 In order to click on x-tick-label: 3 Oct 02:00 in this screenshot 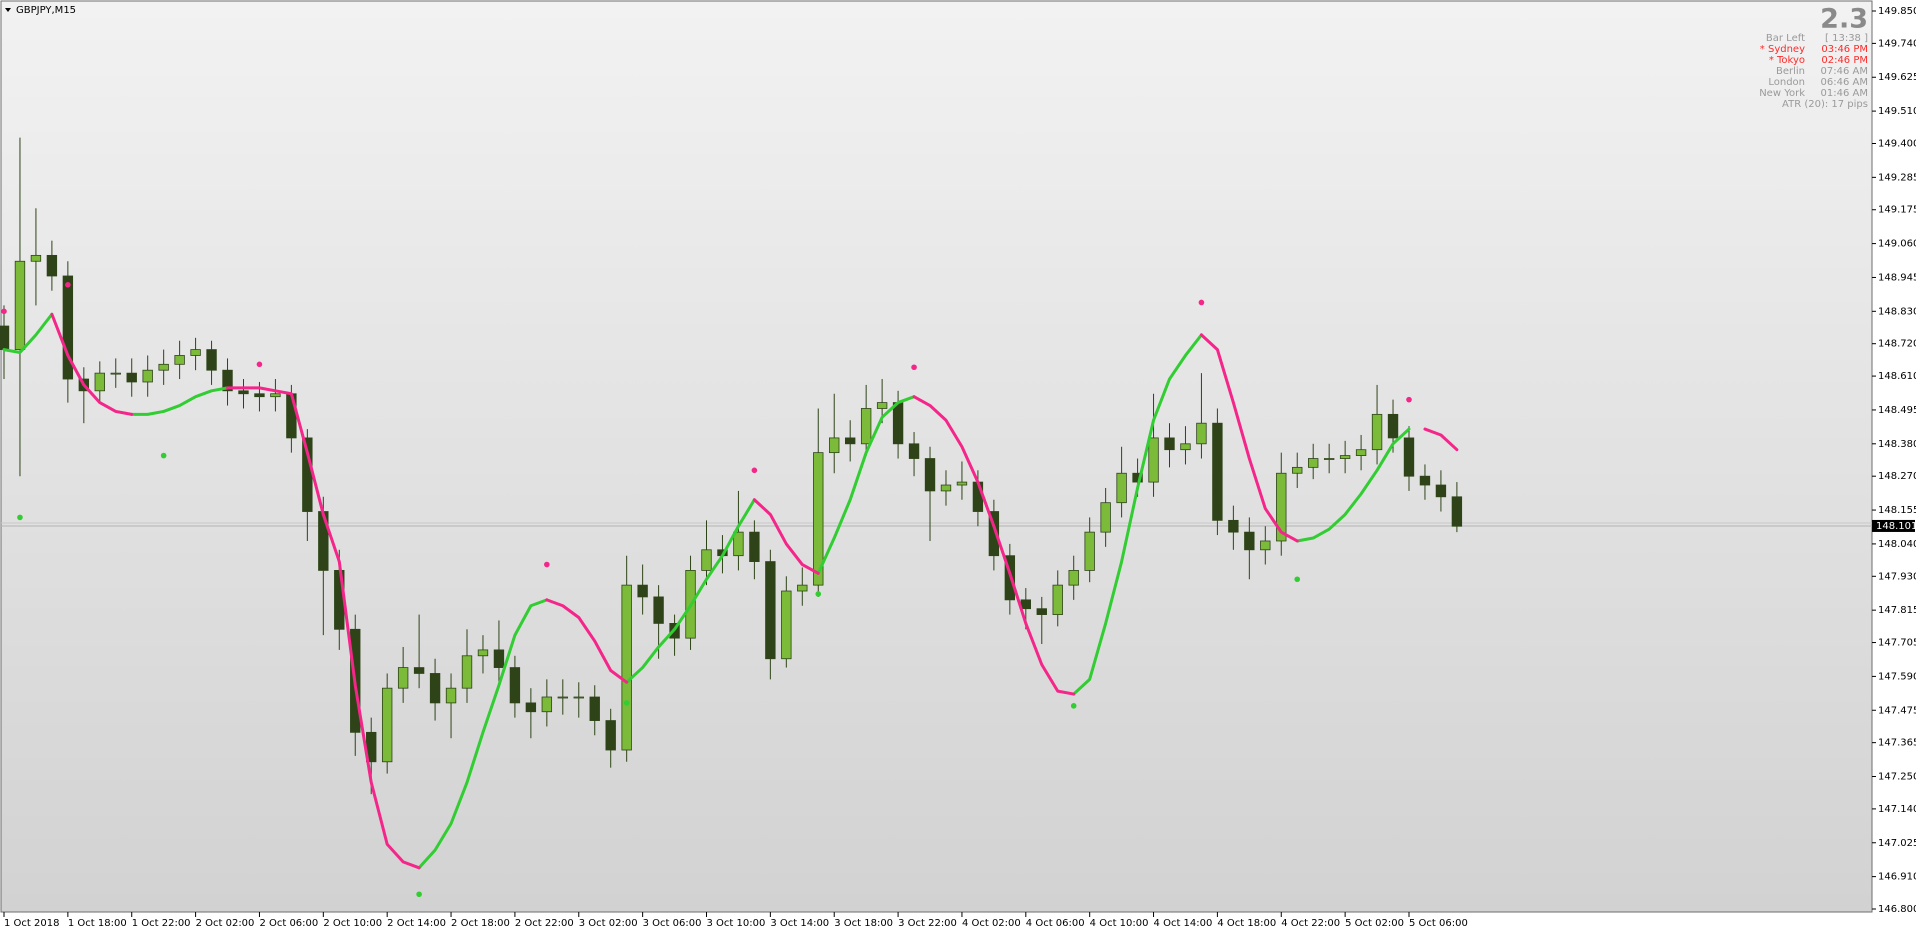, I will do `click(608, 923)`.